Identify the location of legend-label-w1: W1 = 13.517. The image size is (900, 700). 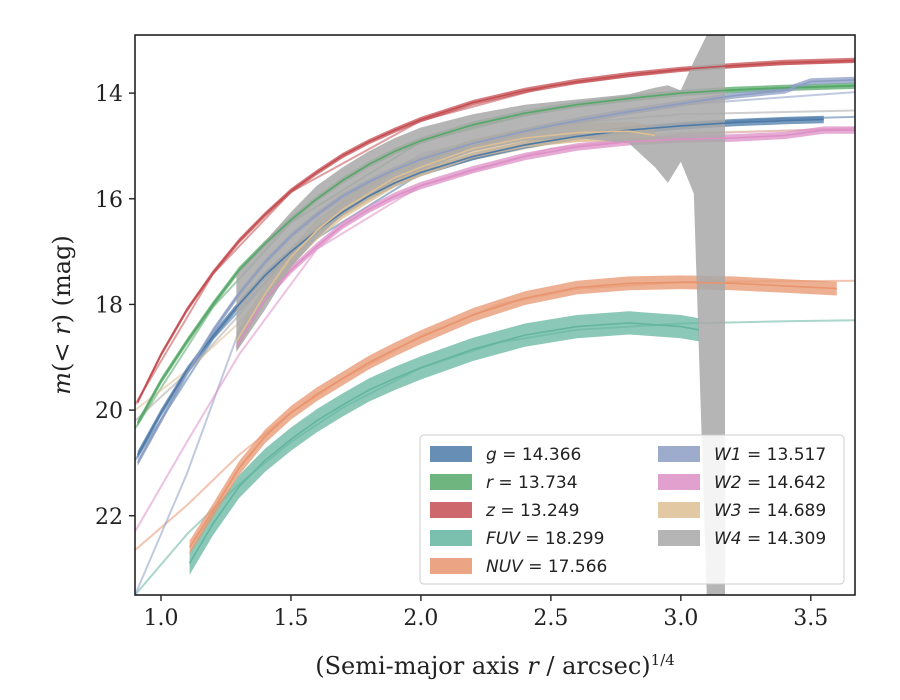
(770, 455).